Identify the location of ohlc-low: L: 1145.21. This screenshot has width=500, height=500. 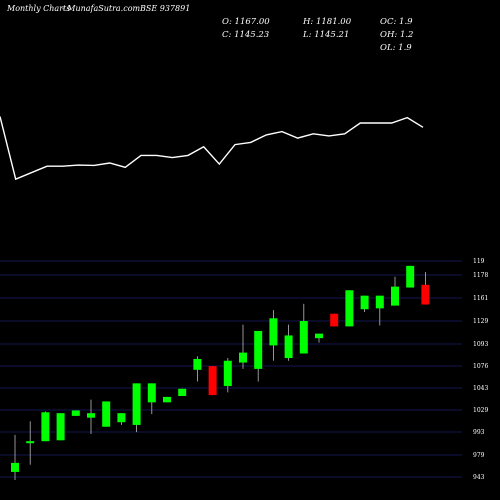
(326, 35).